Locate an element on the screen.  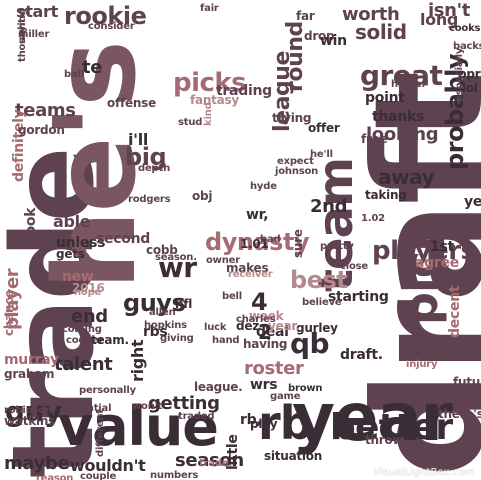
cloud-word-trying: trying is located at coordinates (292, 118).